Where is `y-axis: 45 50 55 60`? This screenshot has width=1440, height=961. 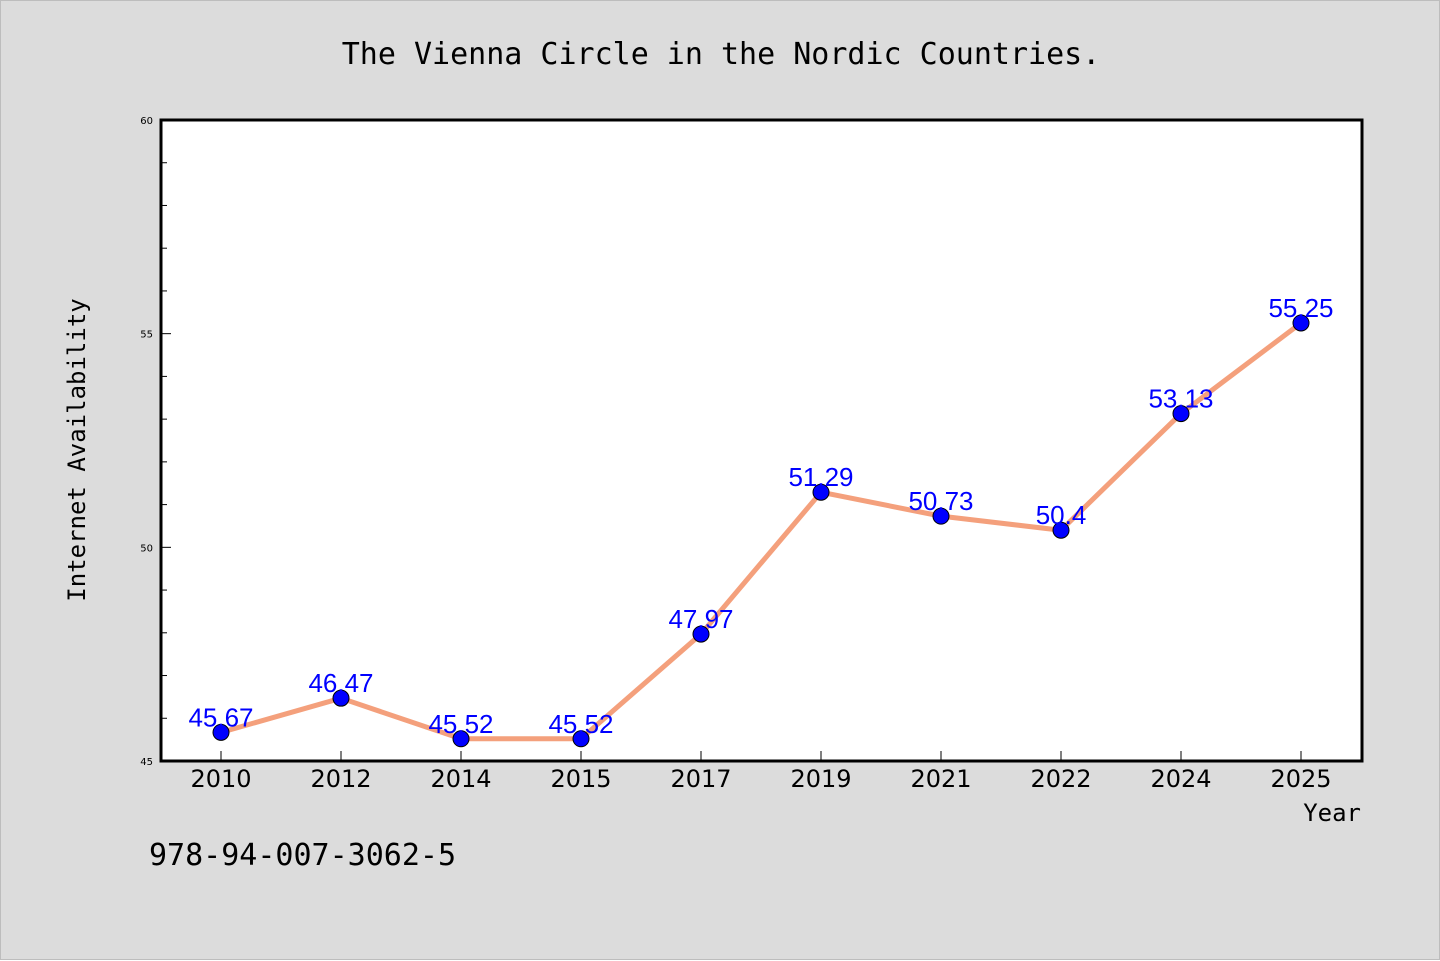 y-axis: 45 50 55 60 is located at coordinates (155, 442).